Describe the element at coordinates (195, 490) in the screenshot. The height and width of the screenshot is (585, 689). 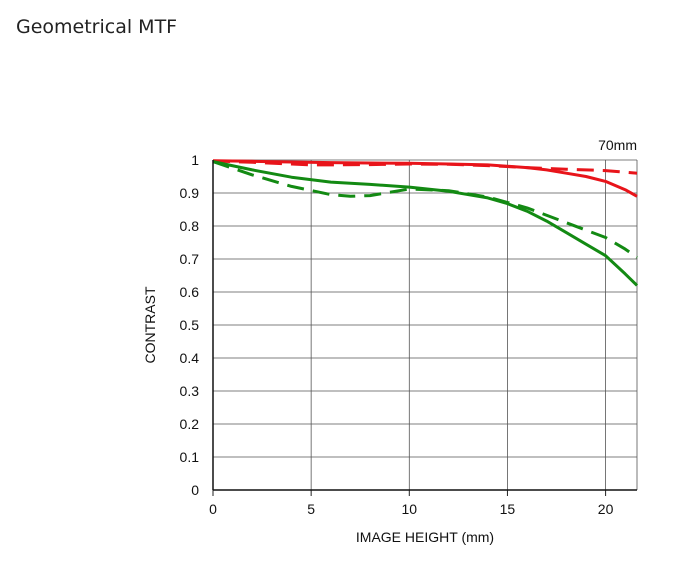
I see `y-tick-label: 0` at that location.